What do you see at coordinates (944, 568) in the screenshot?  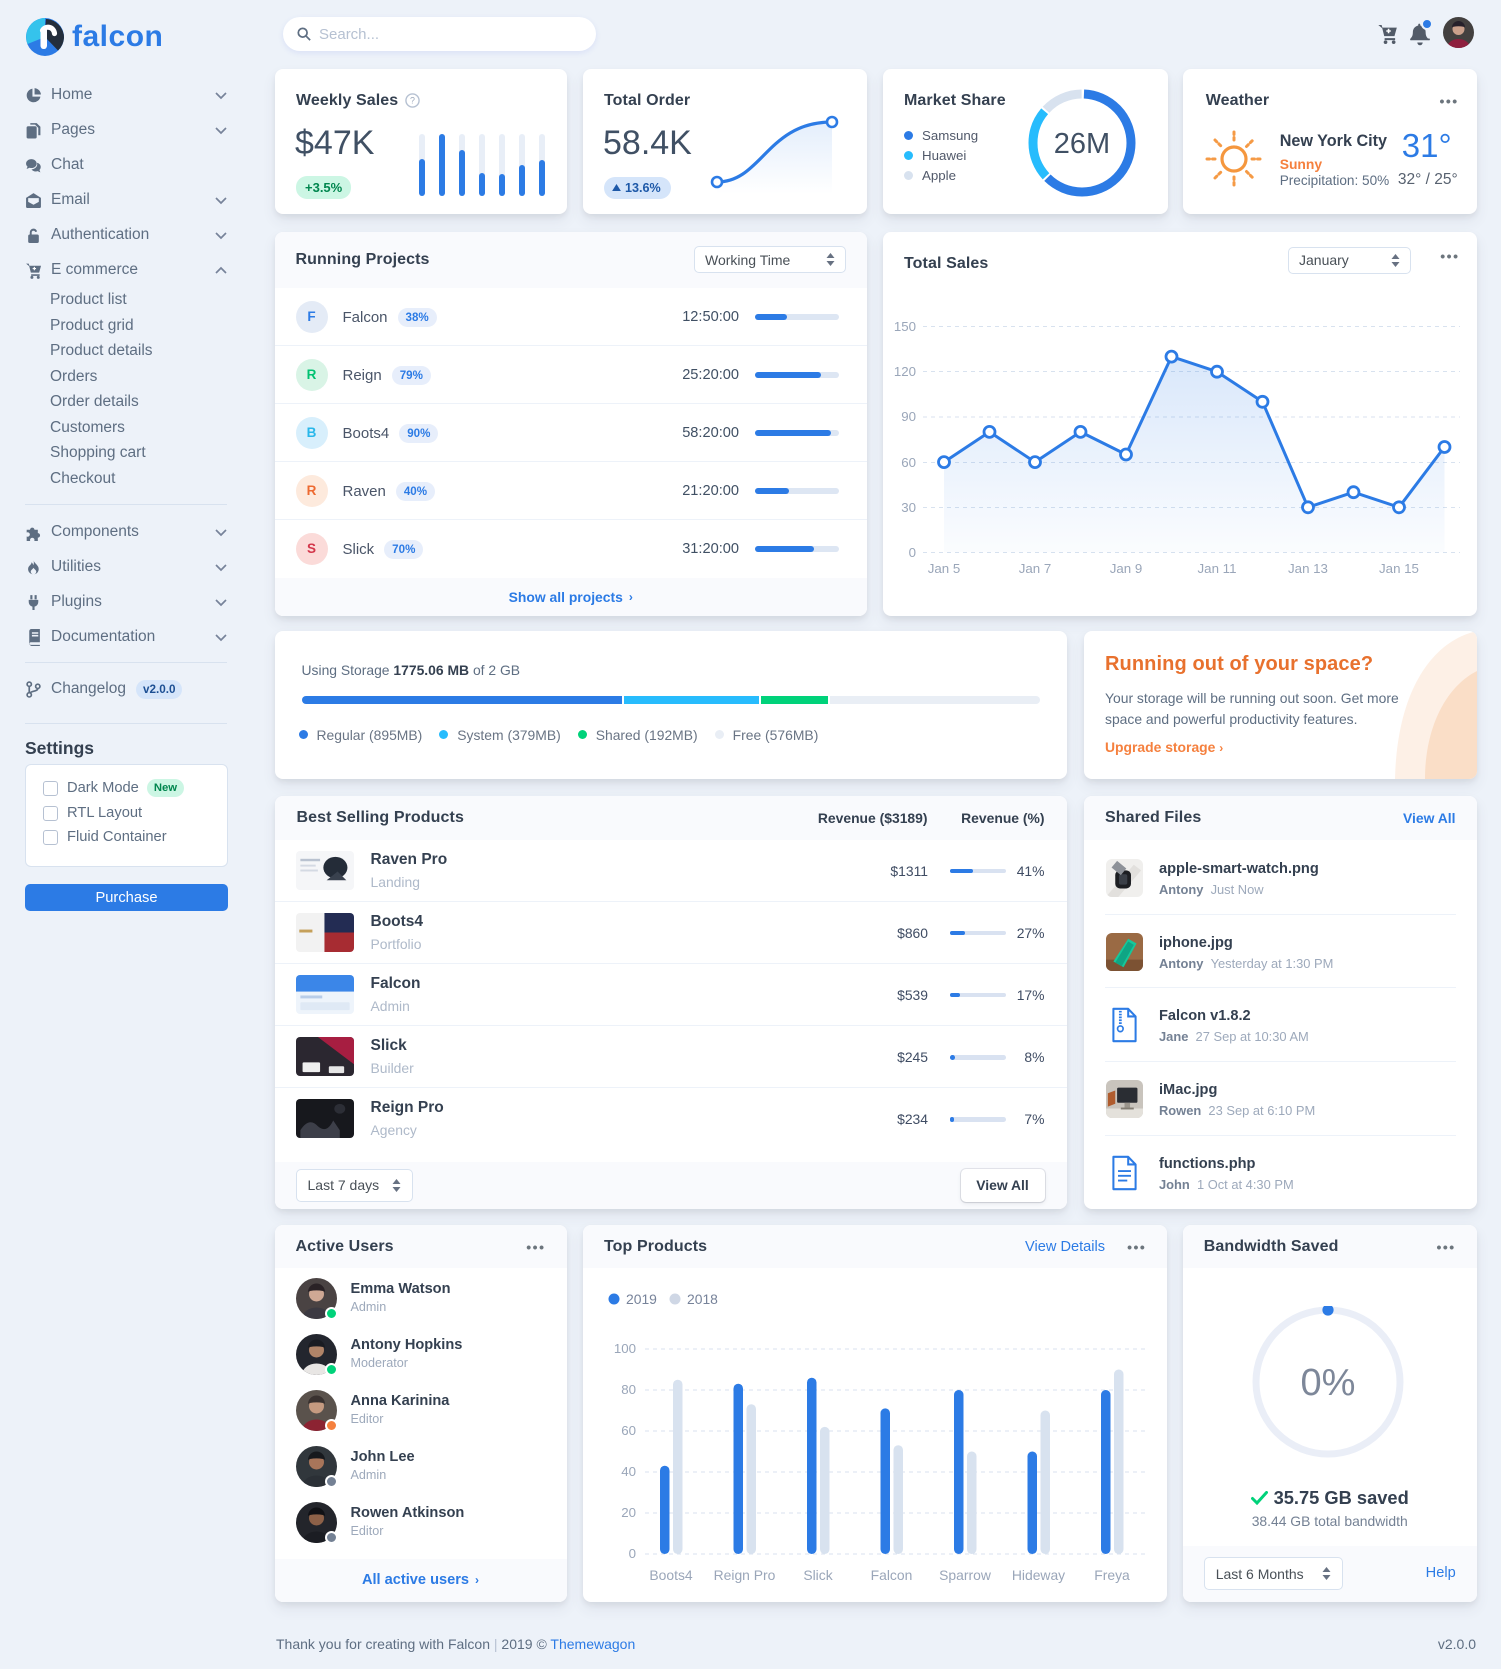 I see `svg-text: Jan 5` at bounding box center [944, 568].